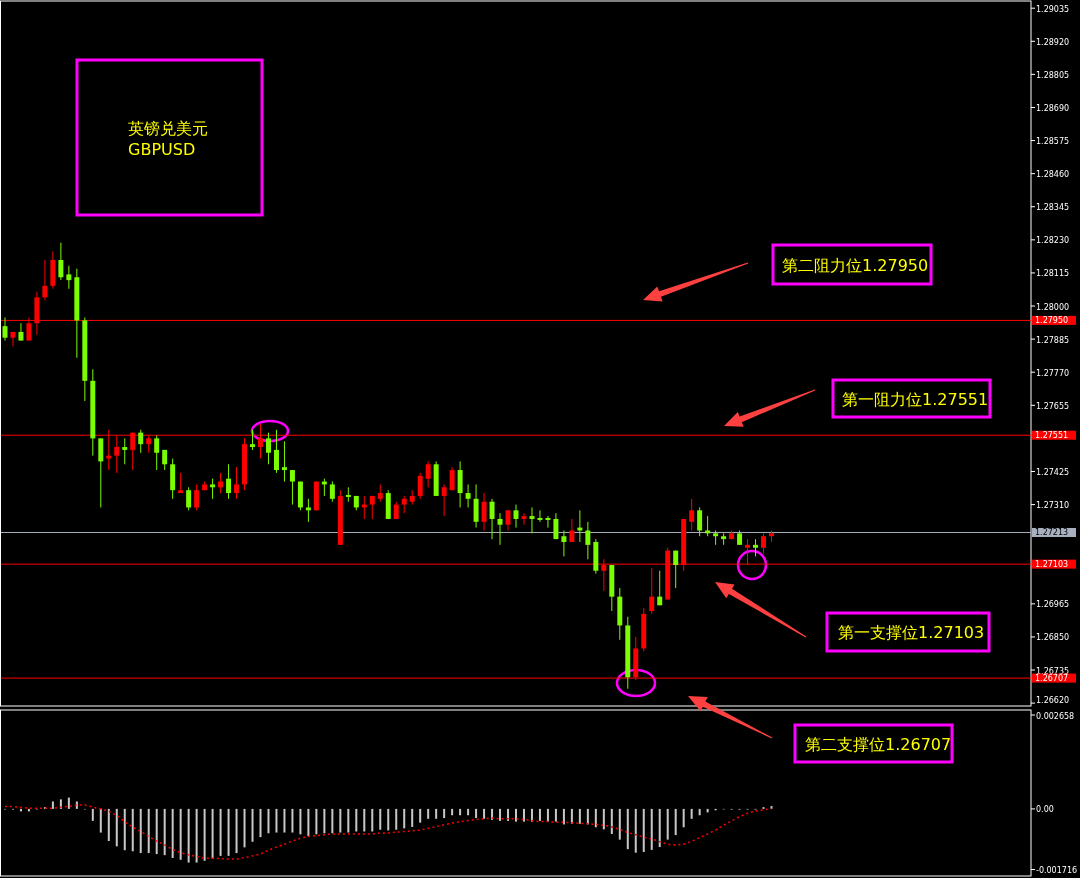 This screenshot has height=878, width=1080. I want to click on annotation: 第二支撑位1.26707, so click(878, 744).